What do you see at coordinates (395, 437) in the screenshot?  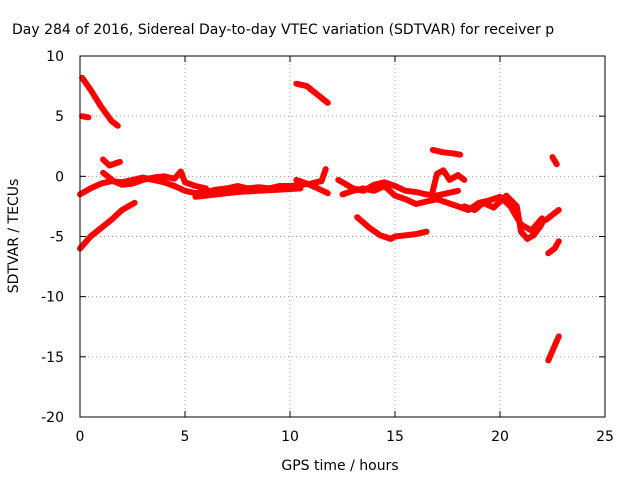 I see `x-tick-label: 15` at bounding box center [395, 437].